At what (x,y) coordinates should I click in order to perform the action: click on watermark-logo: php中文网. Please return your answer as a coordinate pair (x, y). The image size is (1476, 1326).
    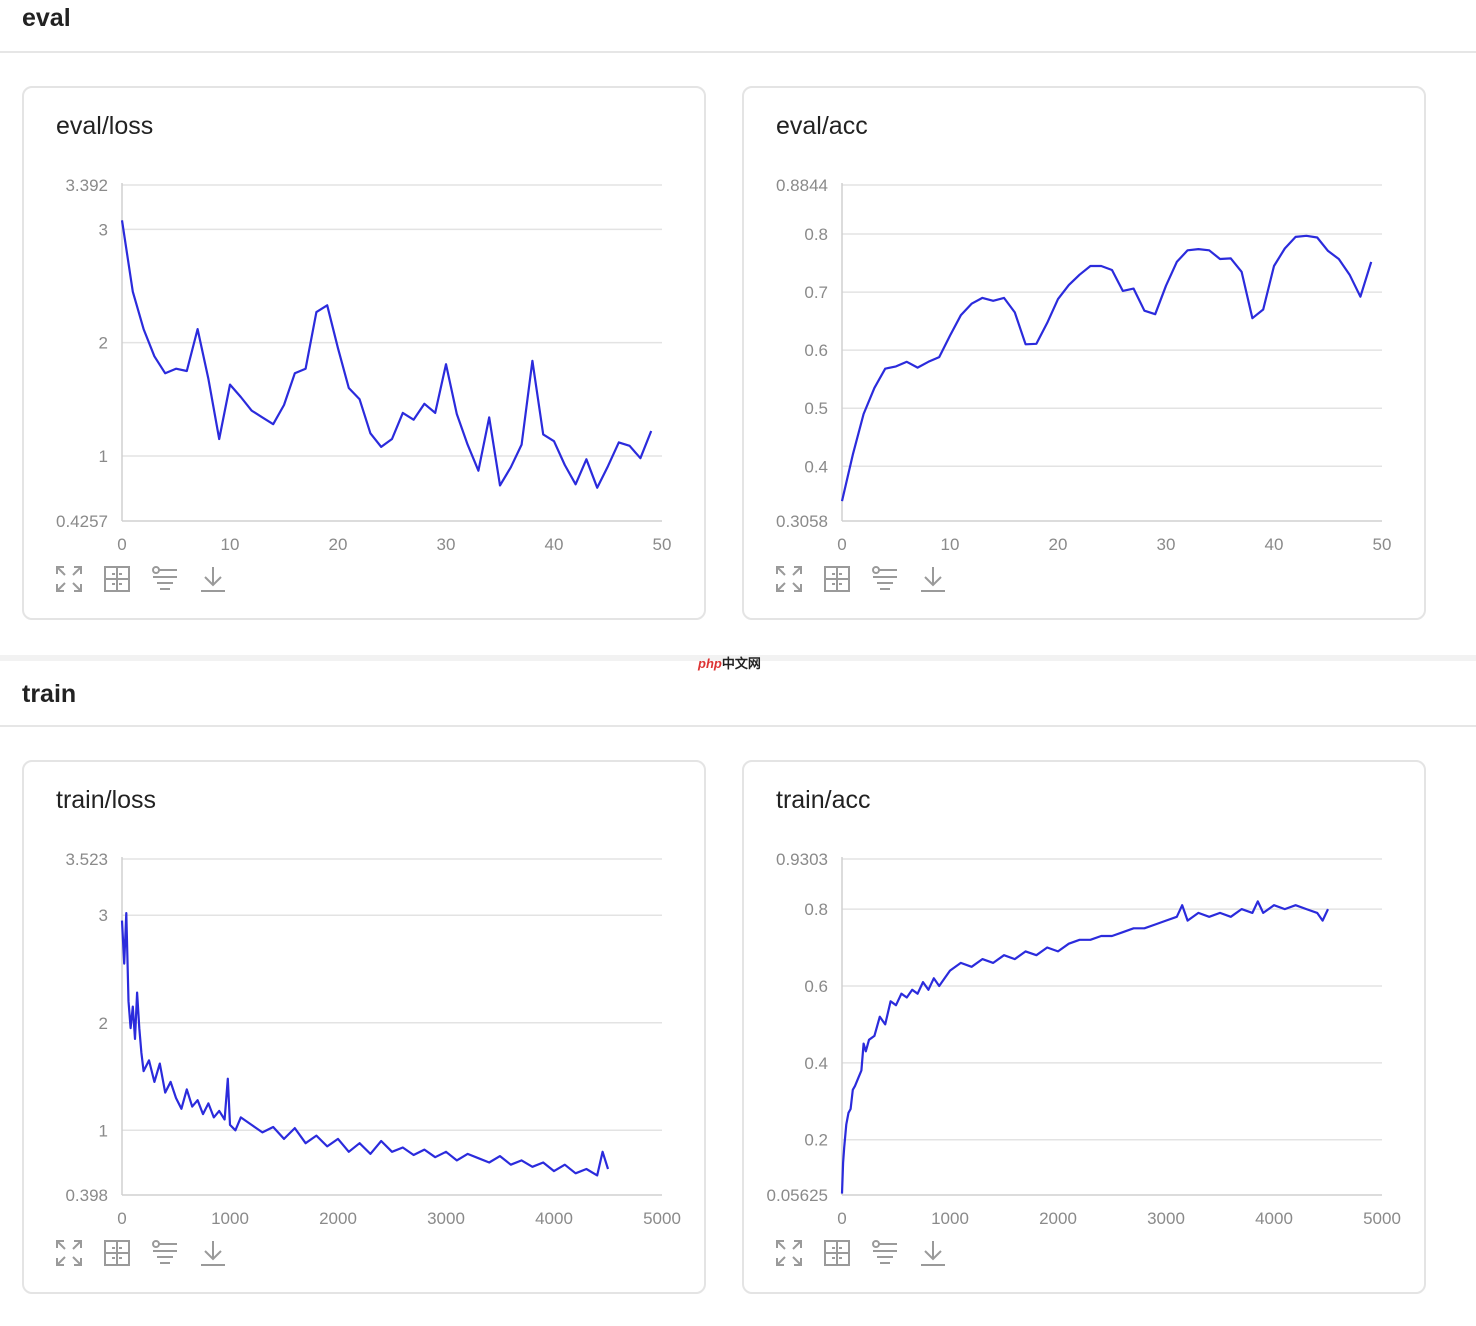
    Looking at the image, I should click on (729, 663).